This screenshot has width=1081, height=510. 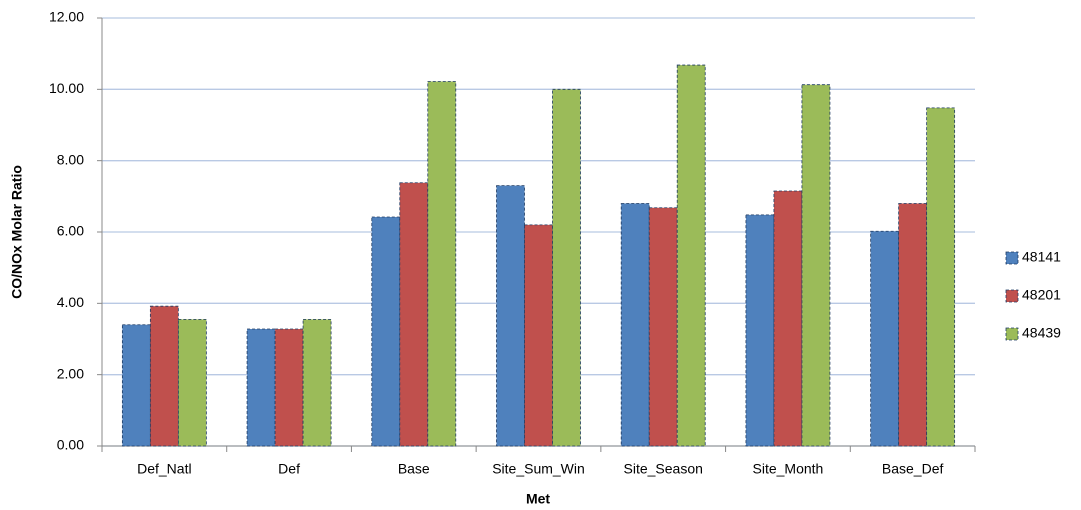 I want to click on legend-label: 48201, so click(x=1041, y=295).